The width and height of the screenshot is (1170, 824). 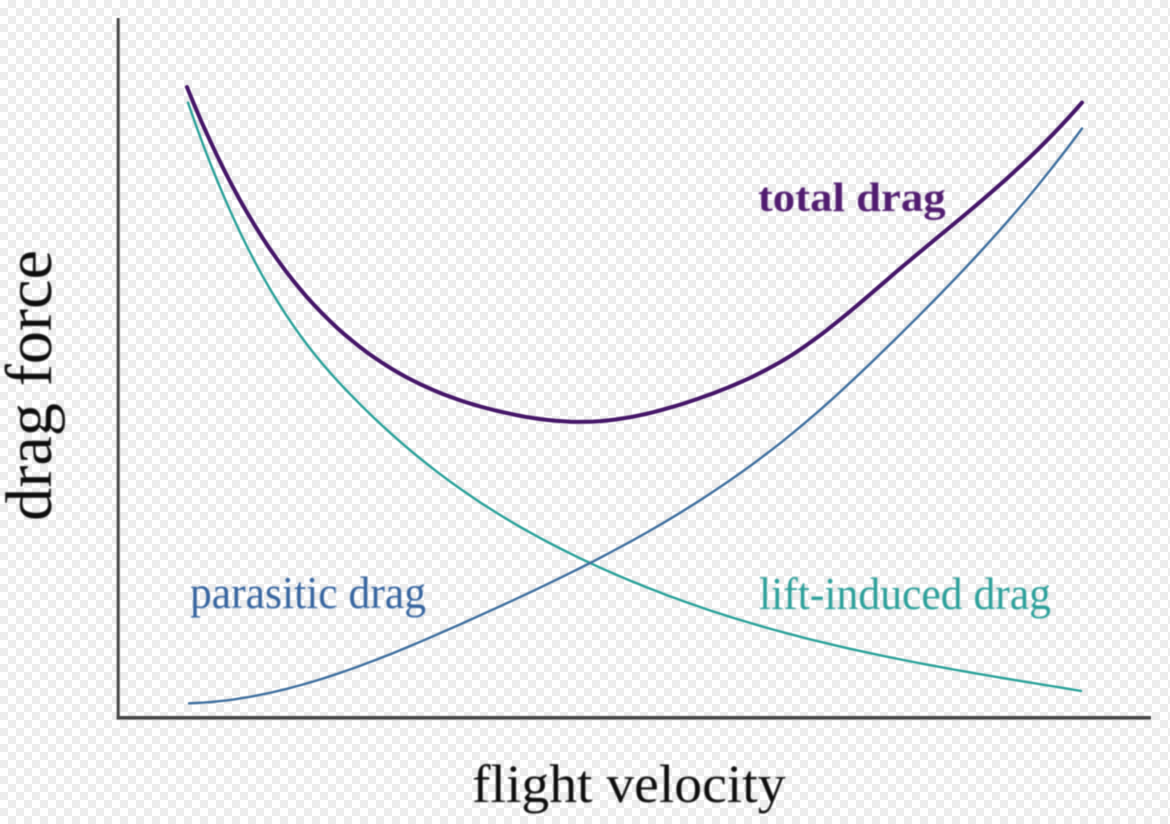 What do you see at coordinates (308, 592) in the screenshot?
I see `svg-text: parasitic drag` at bounding box center [308, 592].